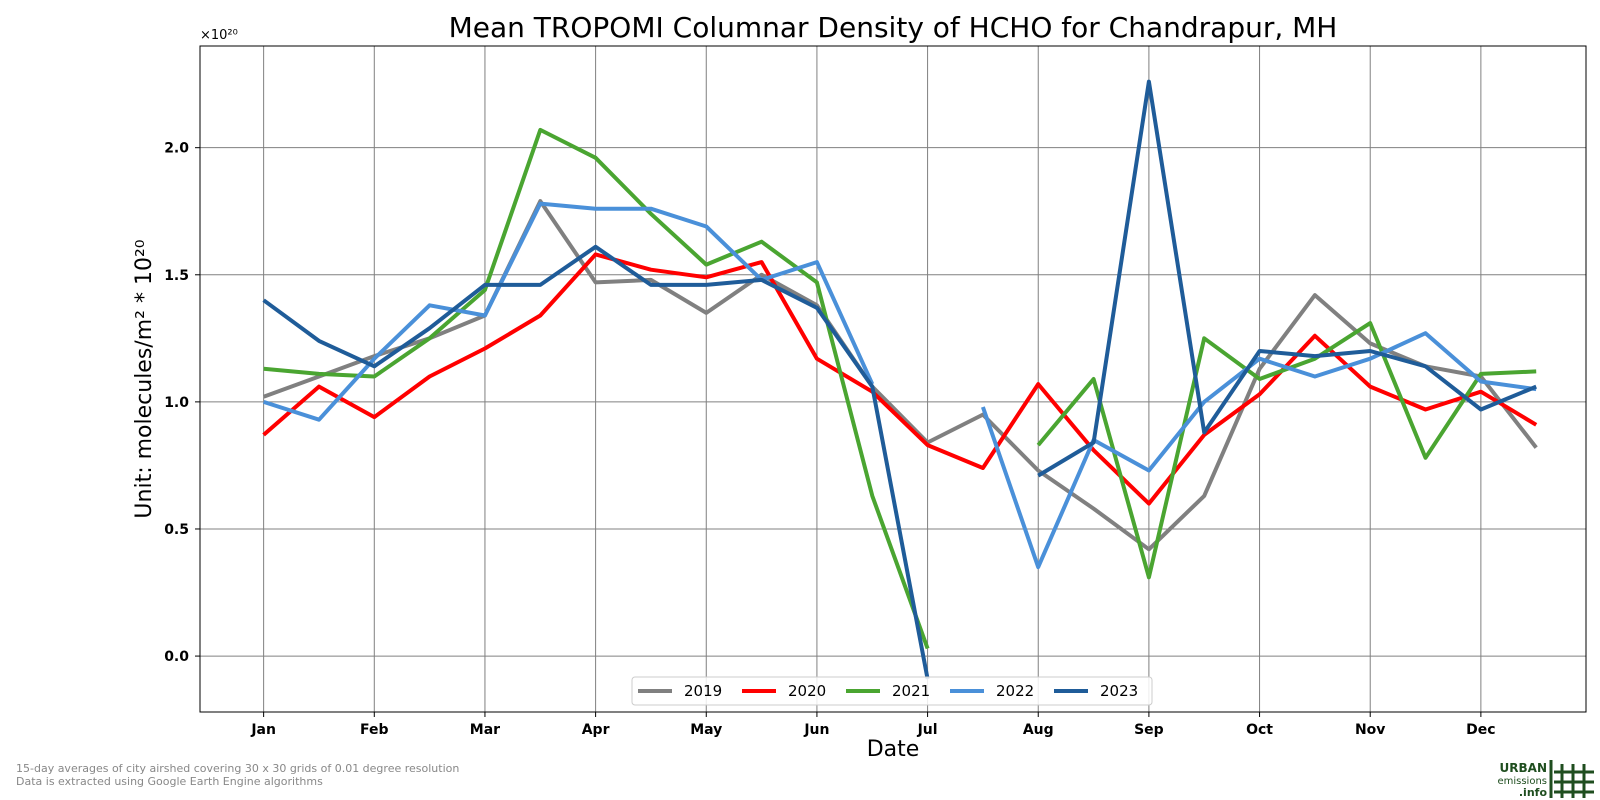 This screenshot has width=1600, height=800. Describe the element at coordinates (807, 691) in the screenshot. I see `legend-label-2020: 2020` at that location.